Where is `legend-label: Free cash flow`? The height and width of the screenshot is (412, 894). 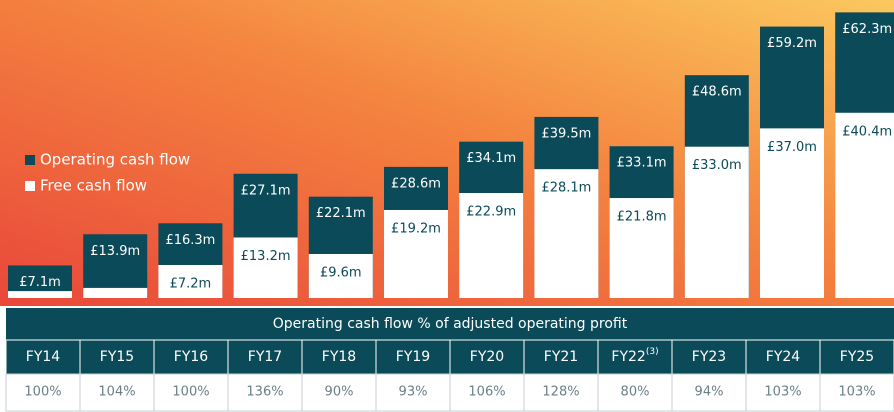 legend-label: Free cash flow is located at coordinates (93, 186).